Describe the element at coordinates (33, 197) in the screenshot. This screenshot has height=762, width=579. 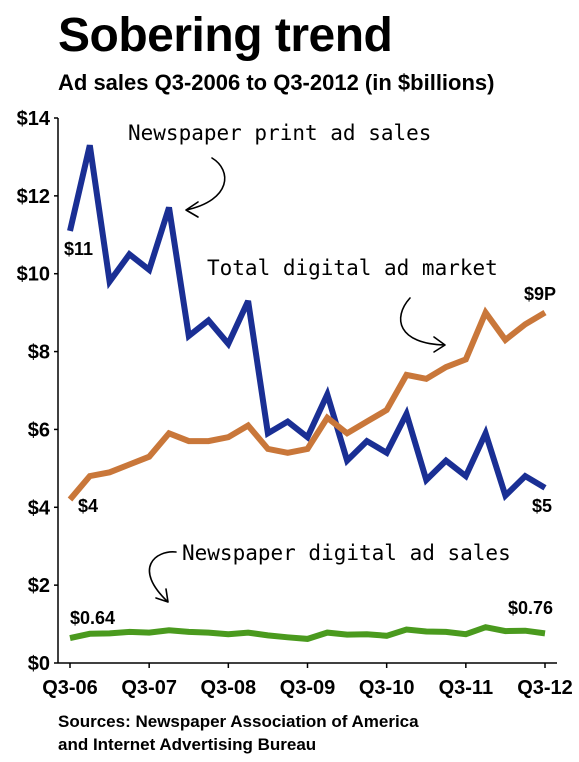
I see `y-tick-label: $12` at that location.